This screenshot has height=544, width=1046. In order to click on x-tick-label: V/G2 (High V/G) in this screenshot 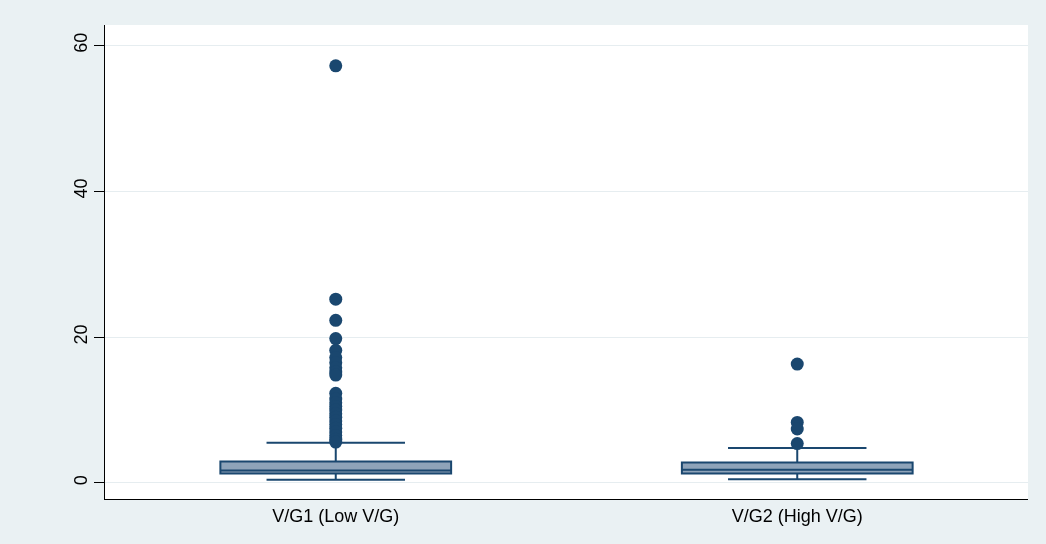, I will do `click(797, 515)`.